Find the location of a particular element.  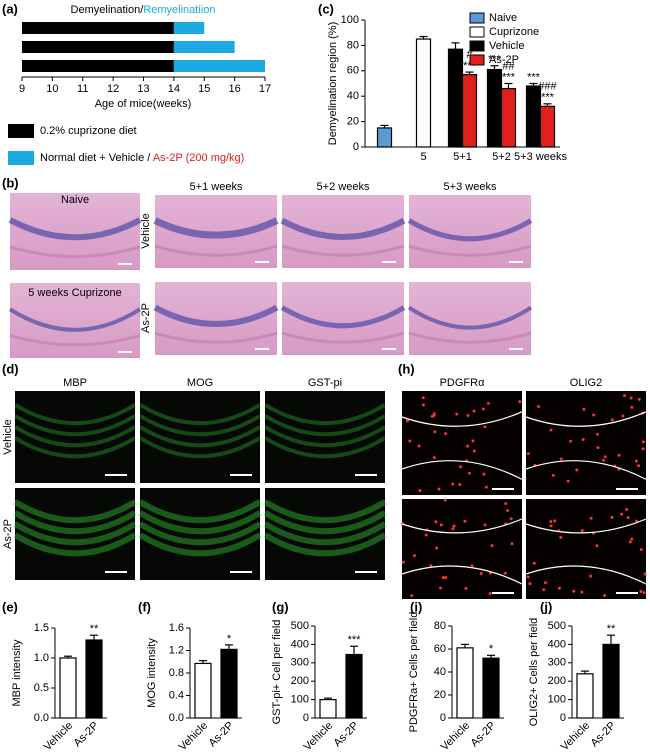

y-tick-label: 1.2 is located at coordinates (176, 650).